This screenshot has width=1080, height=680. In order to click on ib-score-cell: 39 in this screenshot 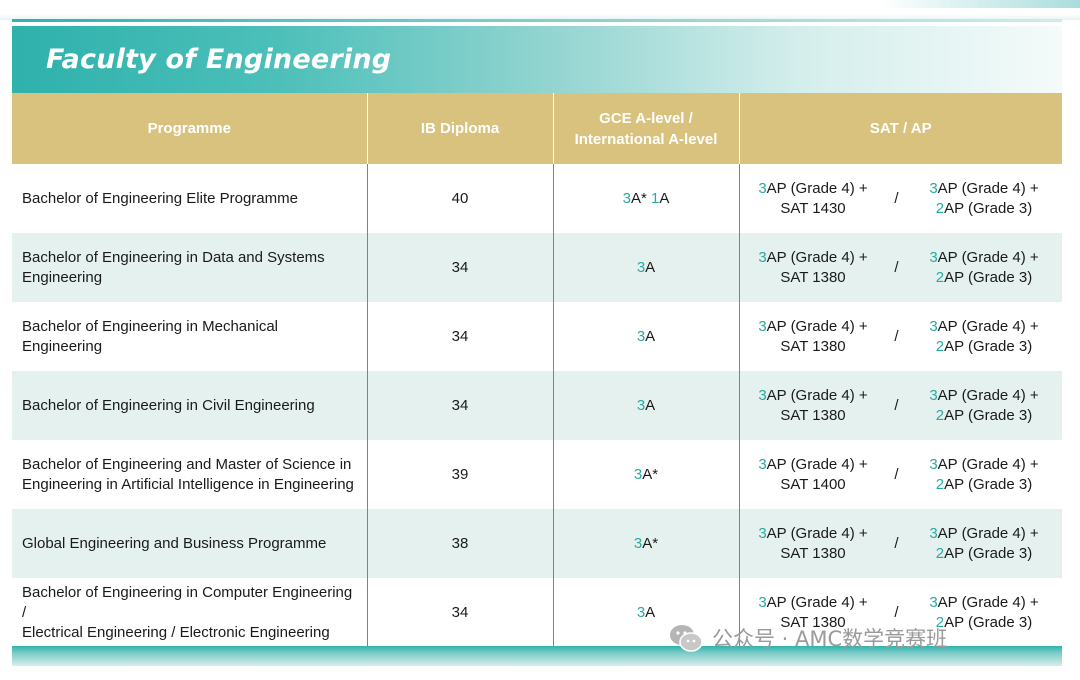, I will do `click(459, 474)`.